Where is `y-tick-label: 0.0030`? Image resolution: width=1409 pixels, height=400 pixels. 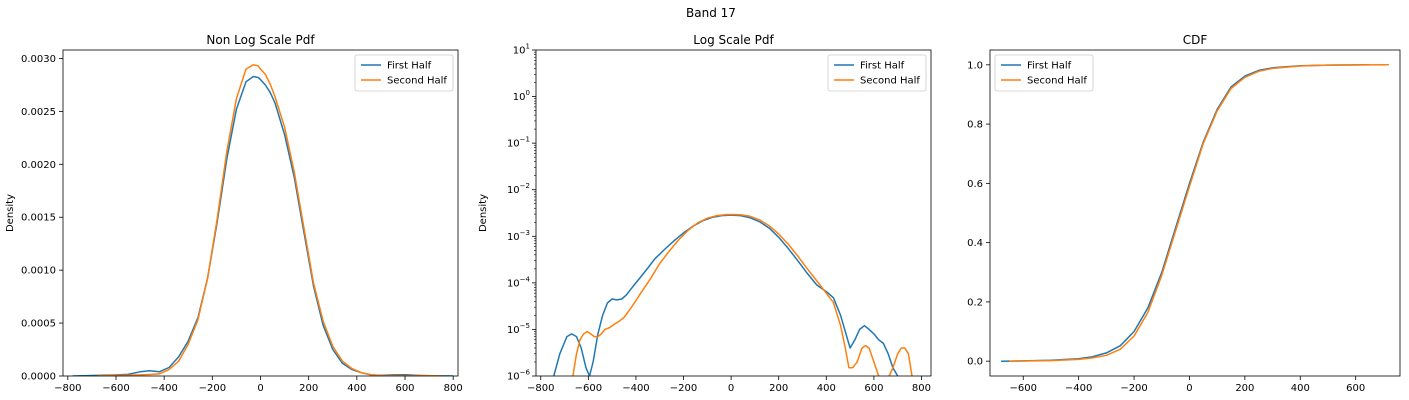
y-tick-label: 0.0030 is located at coordinates (38, 59).